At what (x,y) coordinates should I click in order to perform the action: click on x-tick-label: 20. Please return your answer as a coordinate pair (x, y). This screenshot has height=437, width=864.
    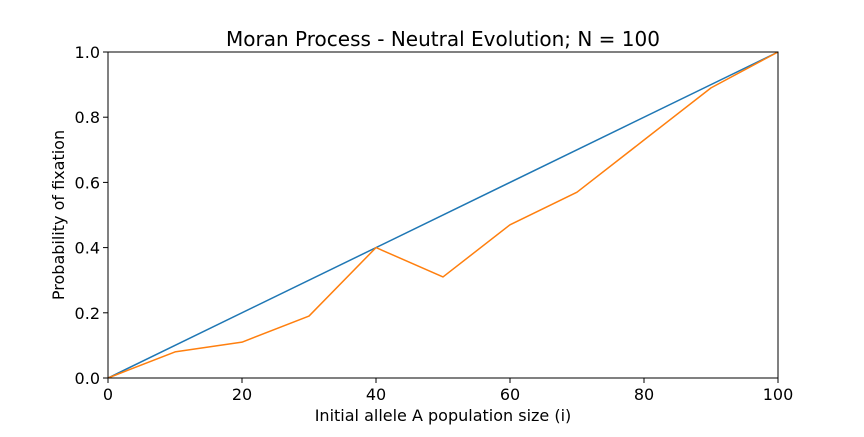
    Looking at the image, I should click on (242, 394).